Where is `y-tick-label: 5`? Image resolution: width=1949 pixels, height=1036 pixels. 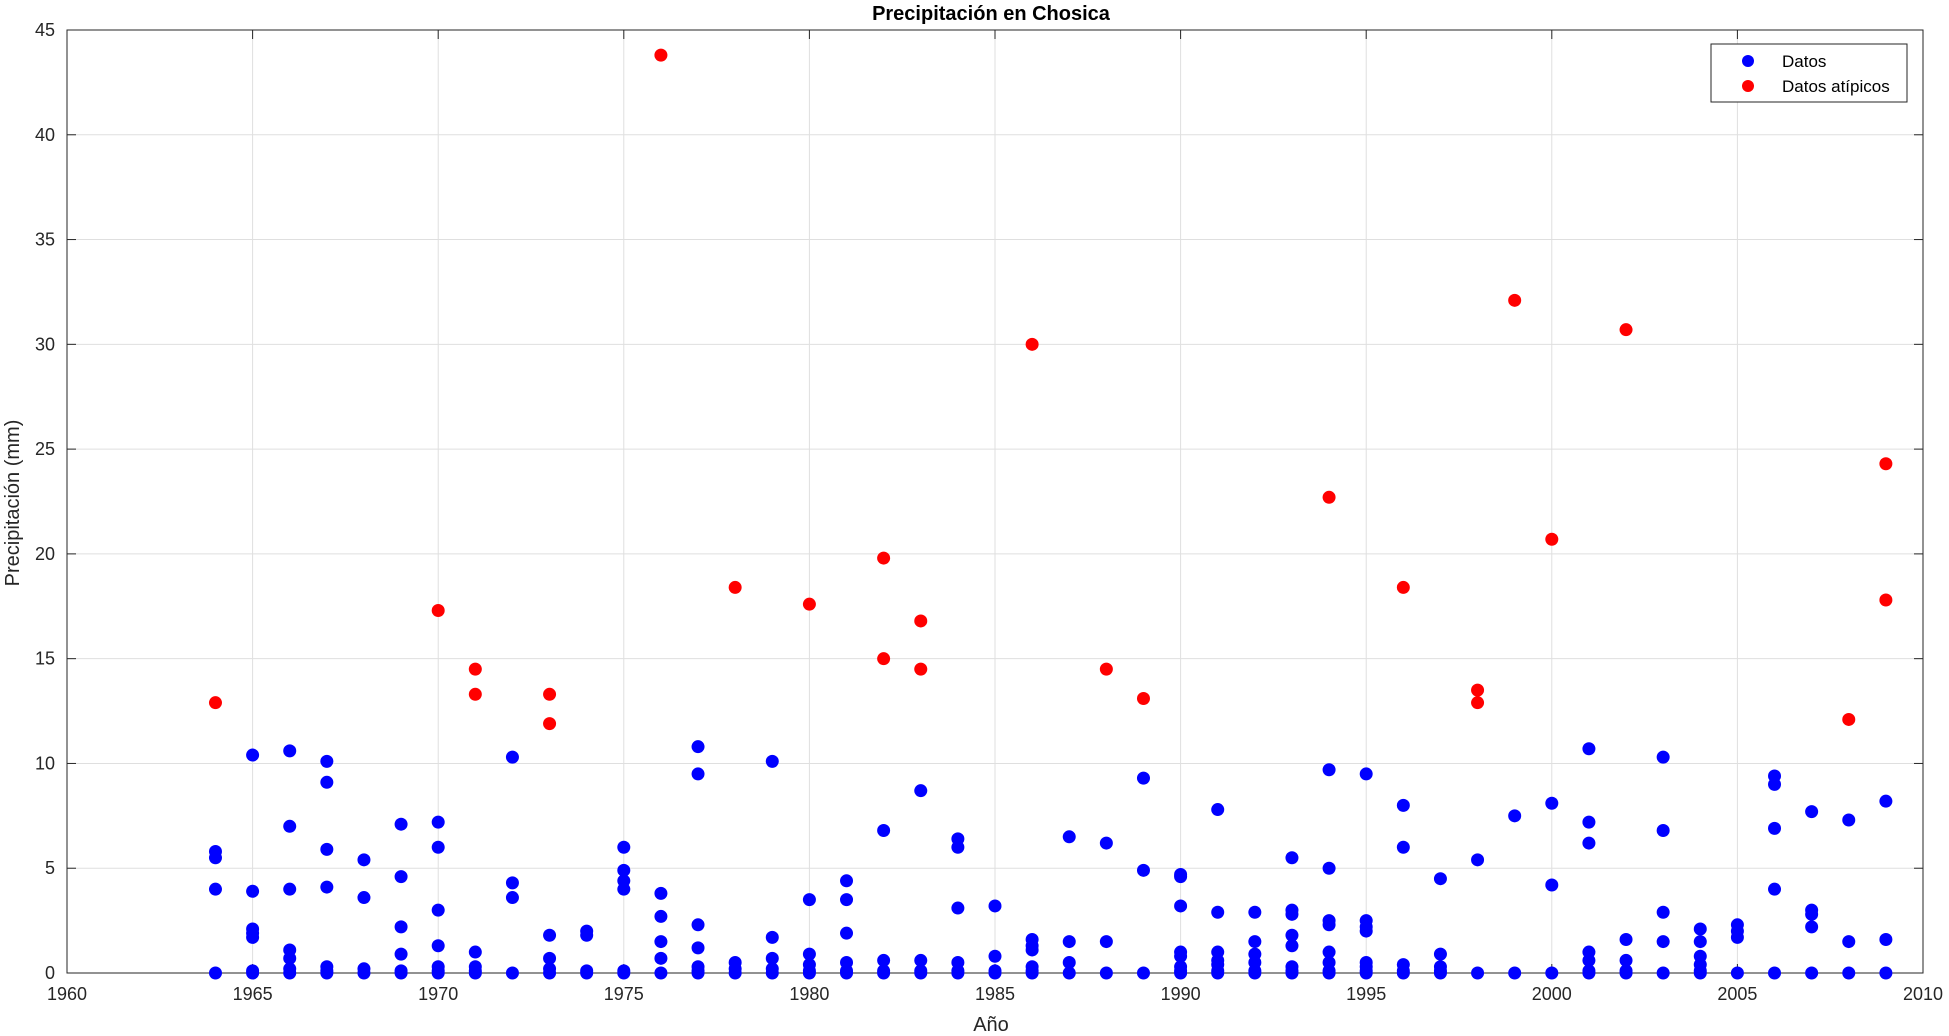 y-tick-label: 5 is located at coordinates (50, 868).